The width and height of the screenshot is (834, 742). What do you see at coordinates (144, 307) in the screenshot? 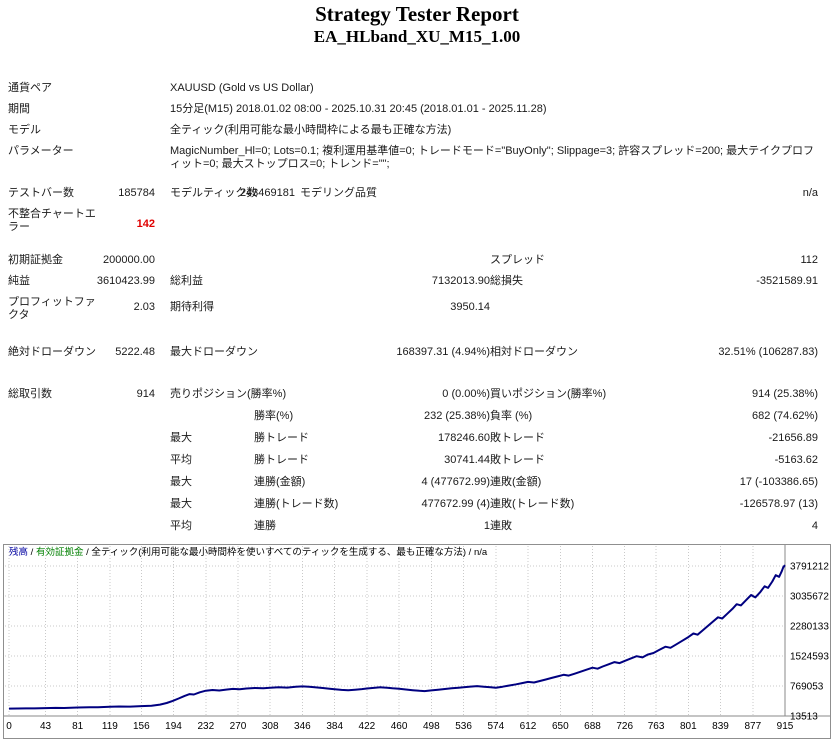
I see `profit-factor-value: 2.03` at bounding box center [144, 307].